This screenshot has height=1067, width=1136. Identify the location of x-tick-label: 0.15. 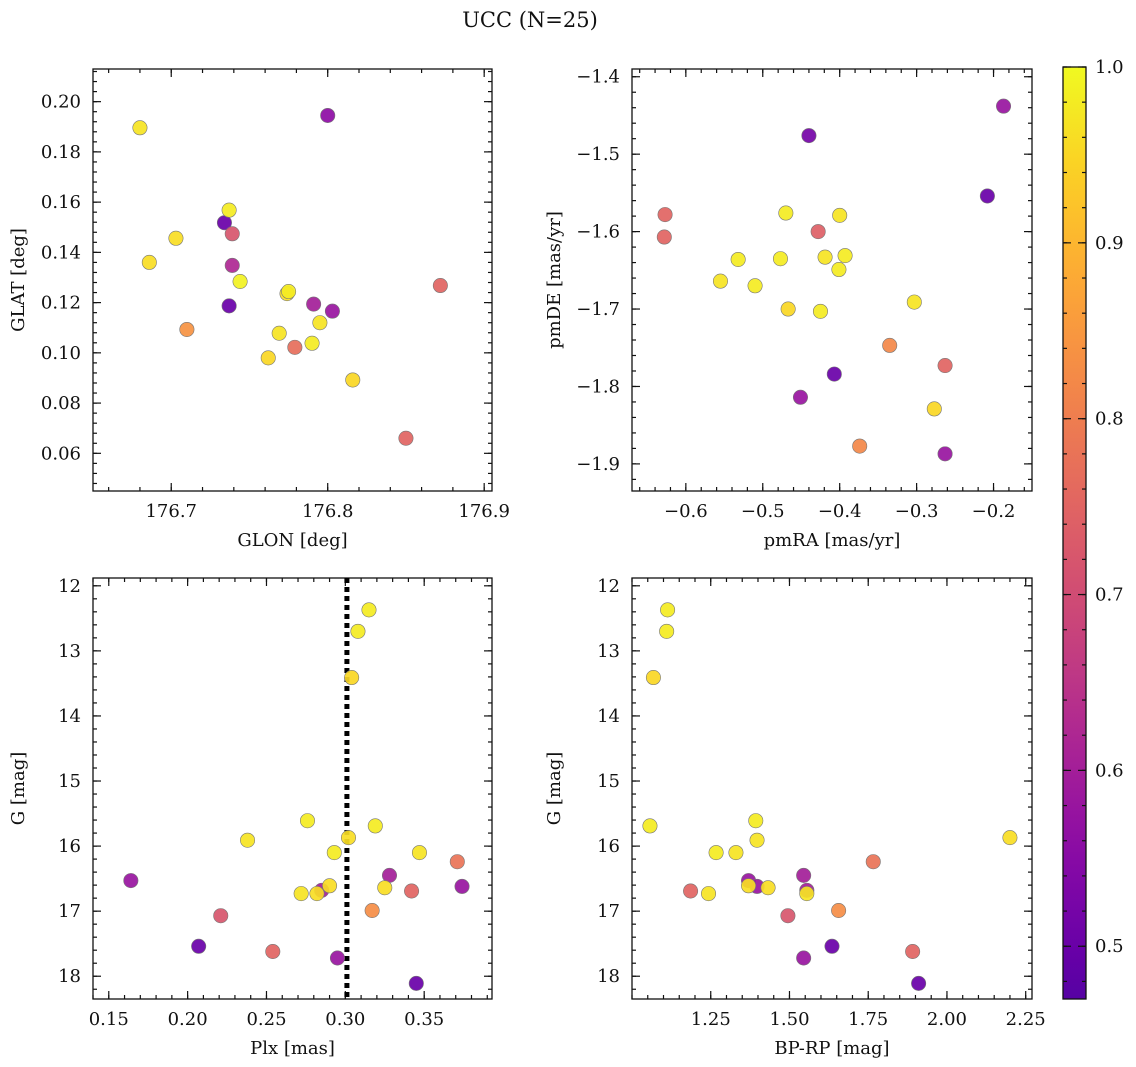
(109, 1019).